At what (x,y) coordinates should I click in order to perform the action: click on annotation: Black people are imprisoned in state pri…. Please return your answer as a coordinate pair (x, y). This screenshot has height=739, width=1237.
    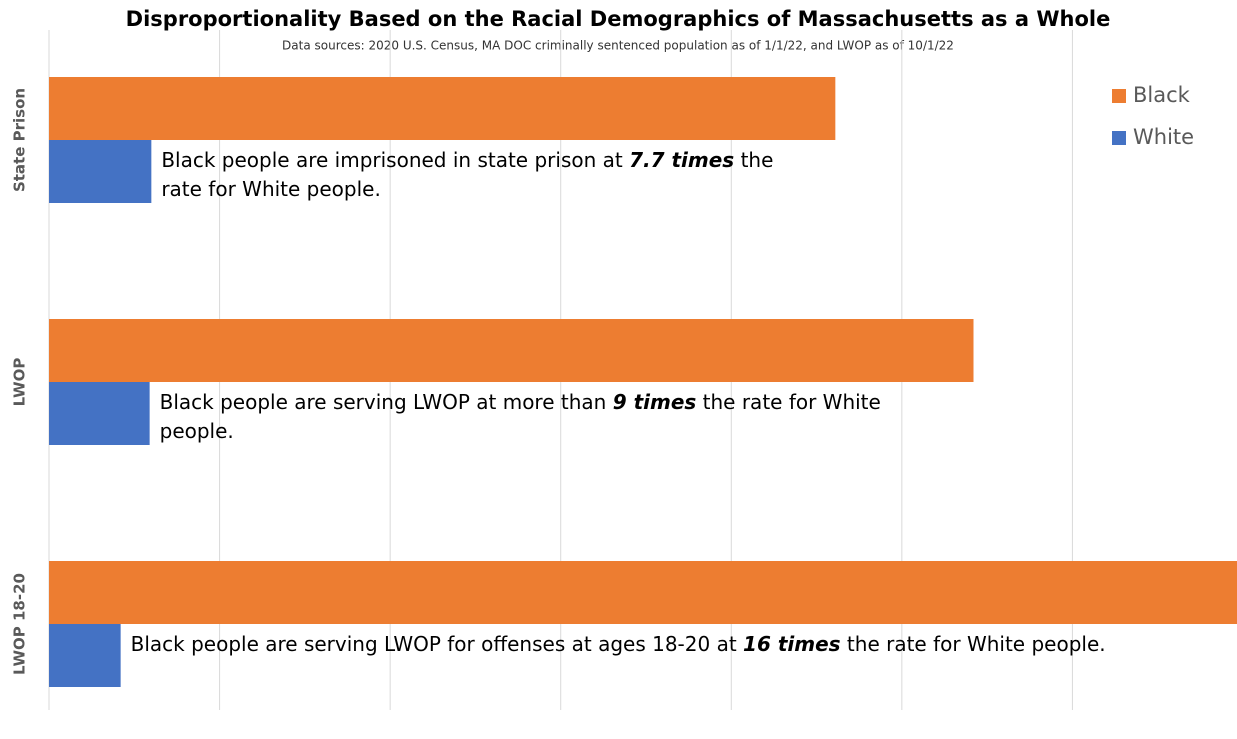
    Looking at the image, I should click on (467, 160).